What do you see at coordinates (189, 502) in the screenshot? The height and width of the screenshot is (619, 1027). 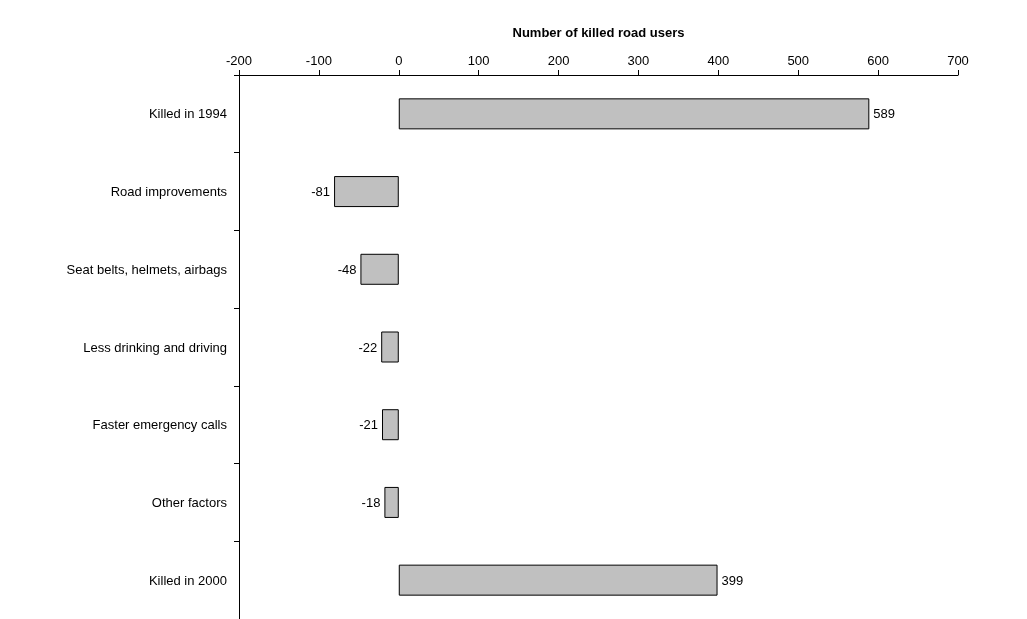 I see `y-tick-label: Other factors` at bounding box center [189, 502].